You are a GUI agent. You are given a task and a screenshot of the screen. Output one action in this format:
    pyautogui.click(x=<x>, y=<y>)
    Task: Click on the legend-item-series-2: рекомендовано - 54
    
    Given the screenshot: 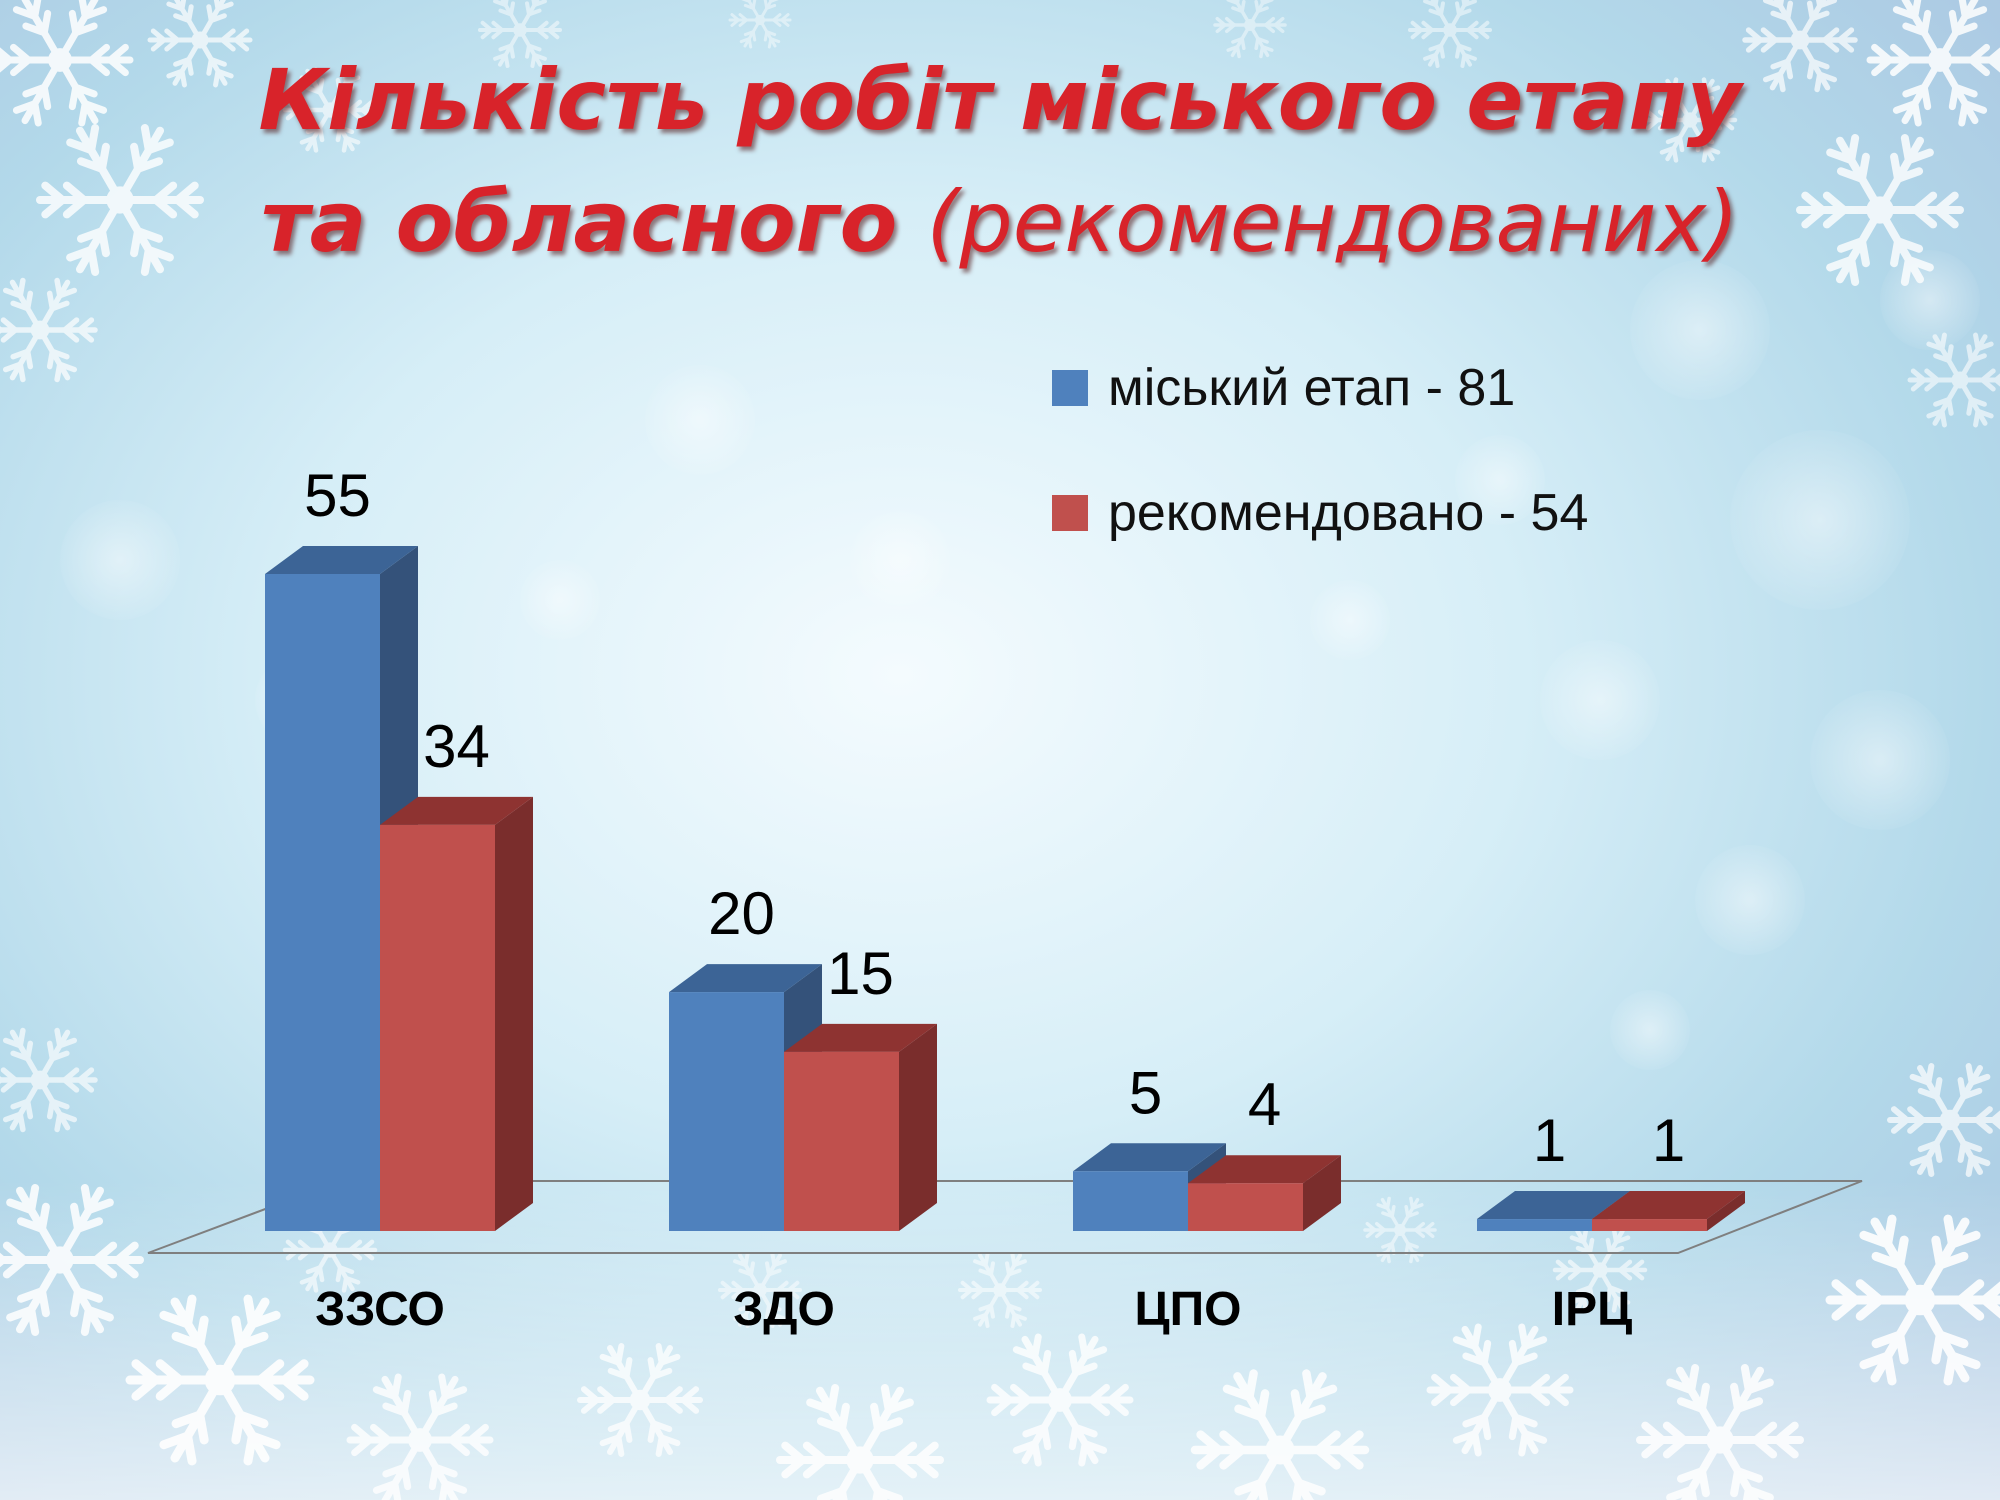 What is the action you would take?
    pyautogui.click(x=1320, y=513)
    